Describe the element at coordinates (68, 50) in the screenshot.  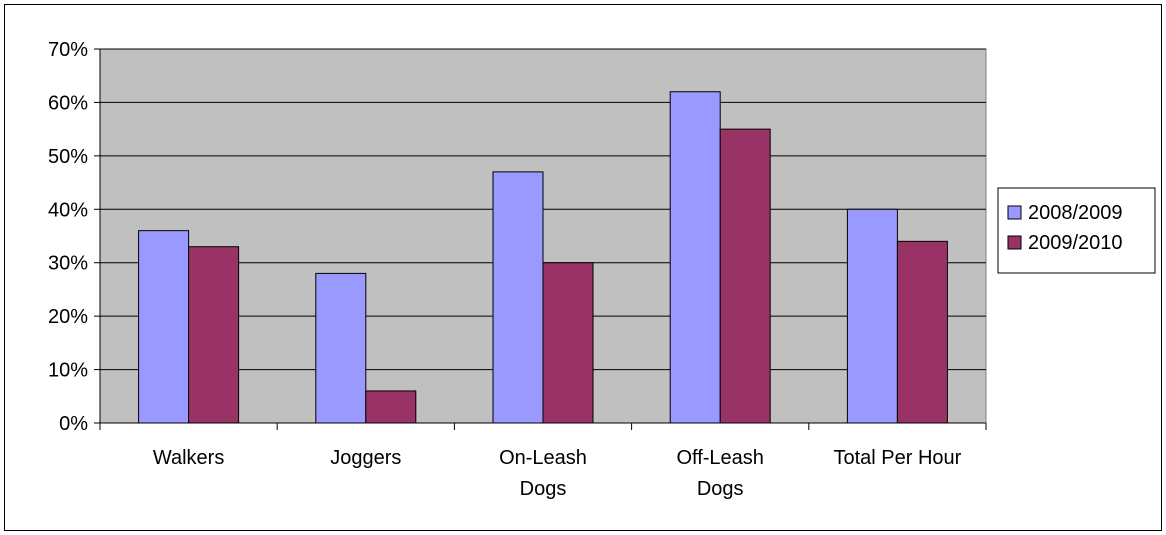
I see `y-tick-label: 70%` at that location.